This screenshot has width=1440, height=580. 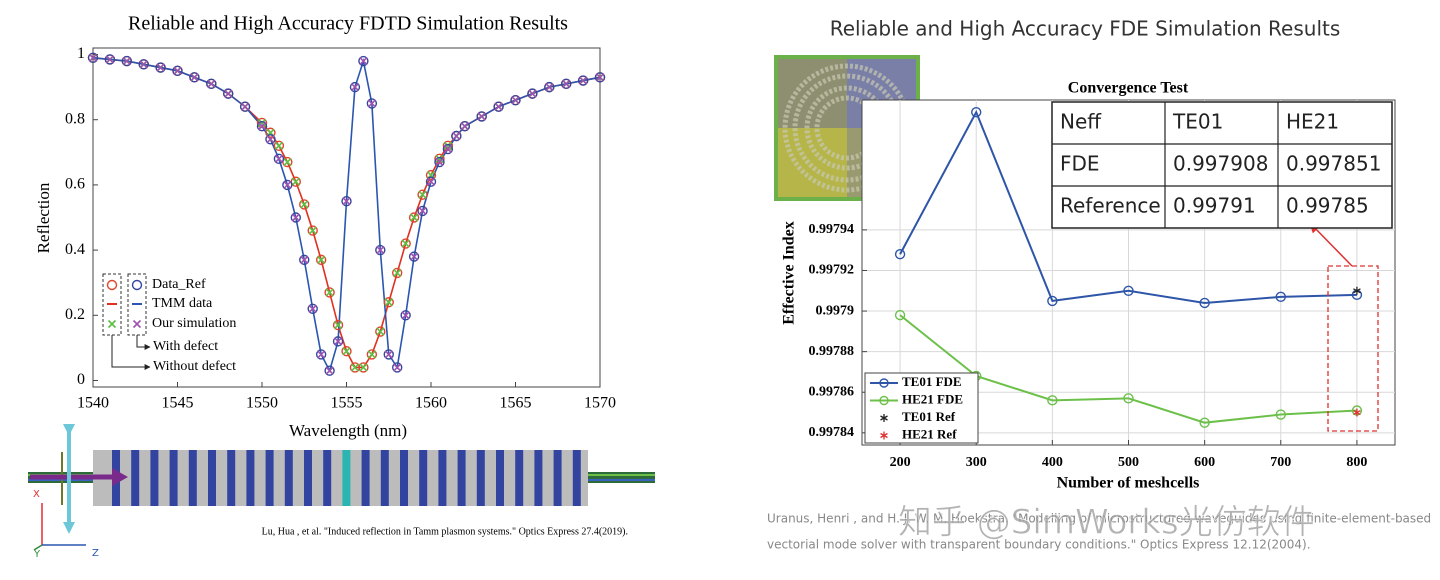 I want to click on legend-frame, so click(x=921, y=408).